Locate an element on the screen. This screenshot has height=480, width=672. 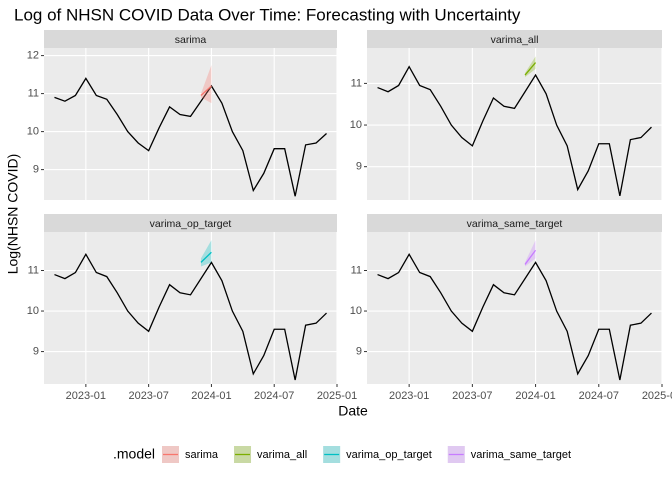
legend-label: varima_op_target is located at coordinates (389, 455).